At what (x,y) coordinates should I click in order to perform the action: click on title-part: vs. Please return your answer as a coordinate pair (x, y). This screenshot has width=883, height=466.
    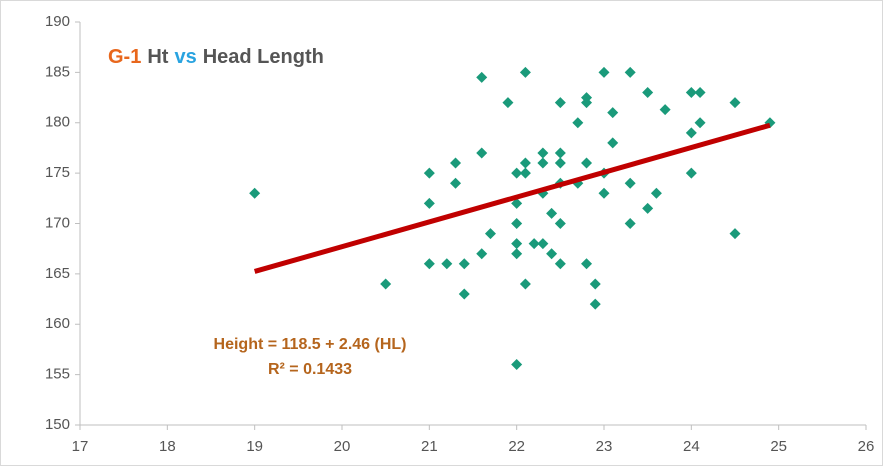
    Looking at the image, I should click on (185, 57).